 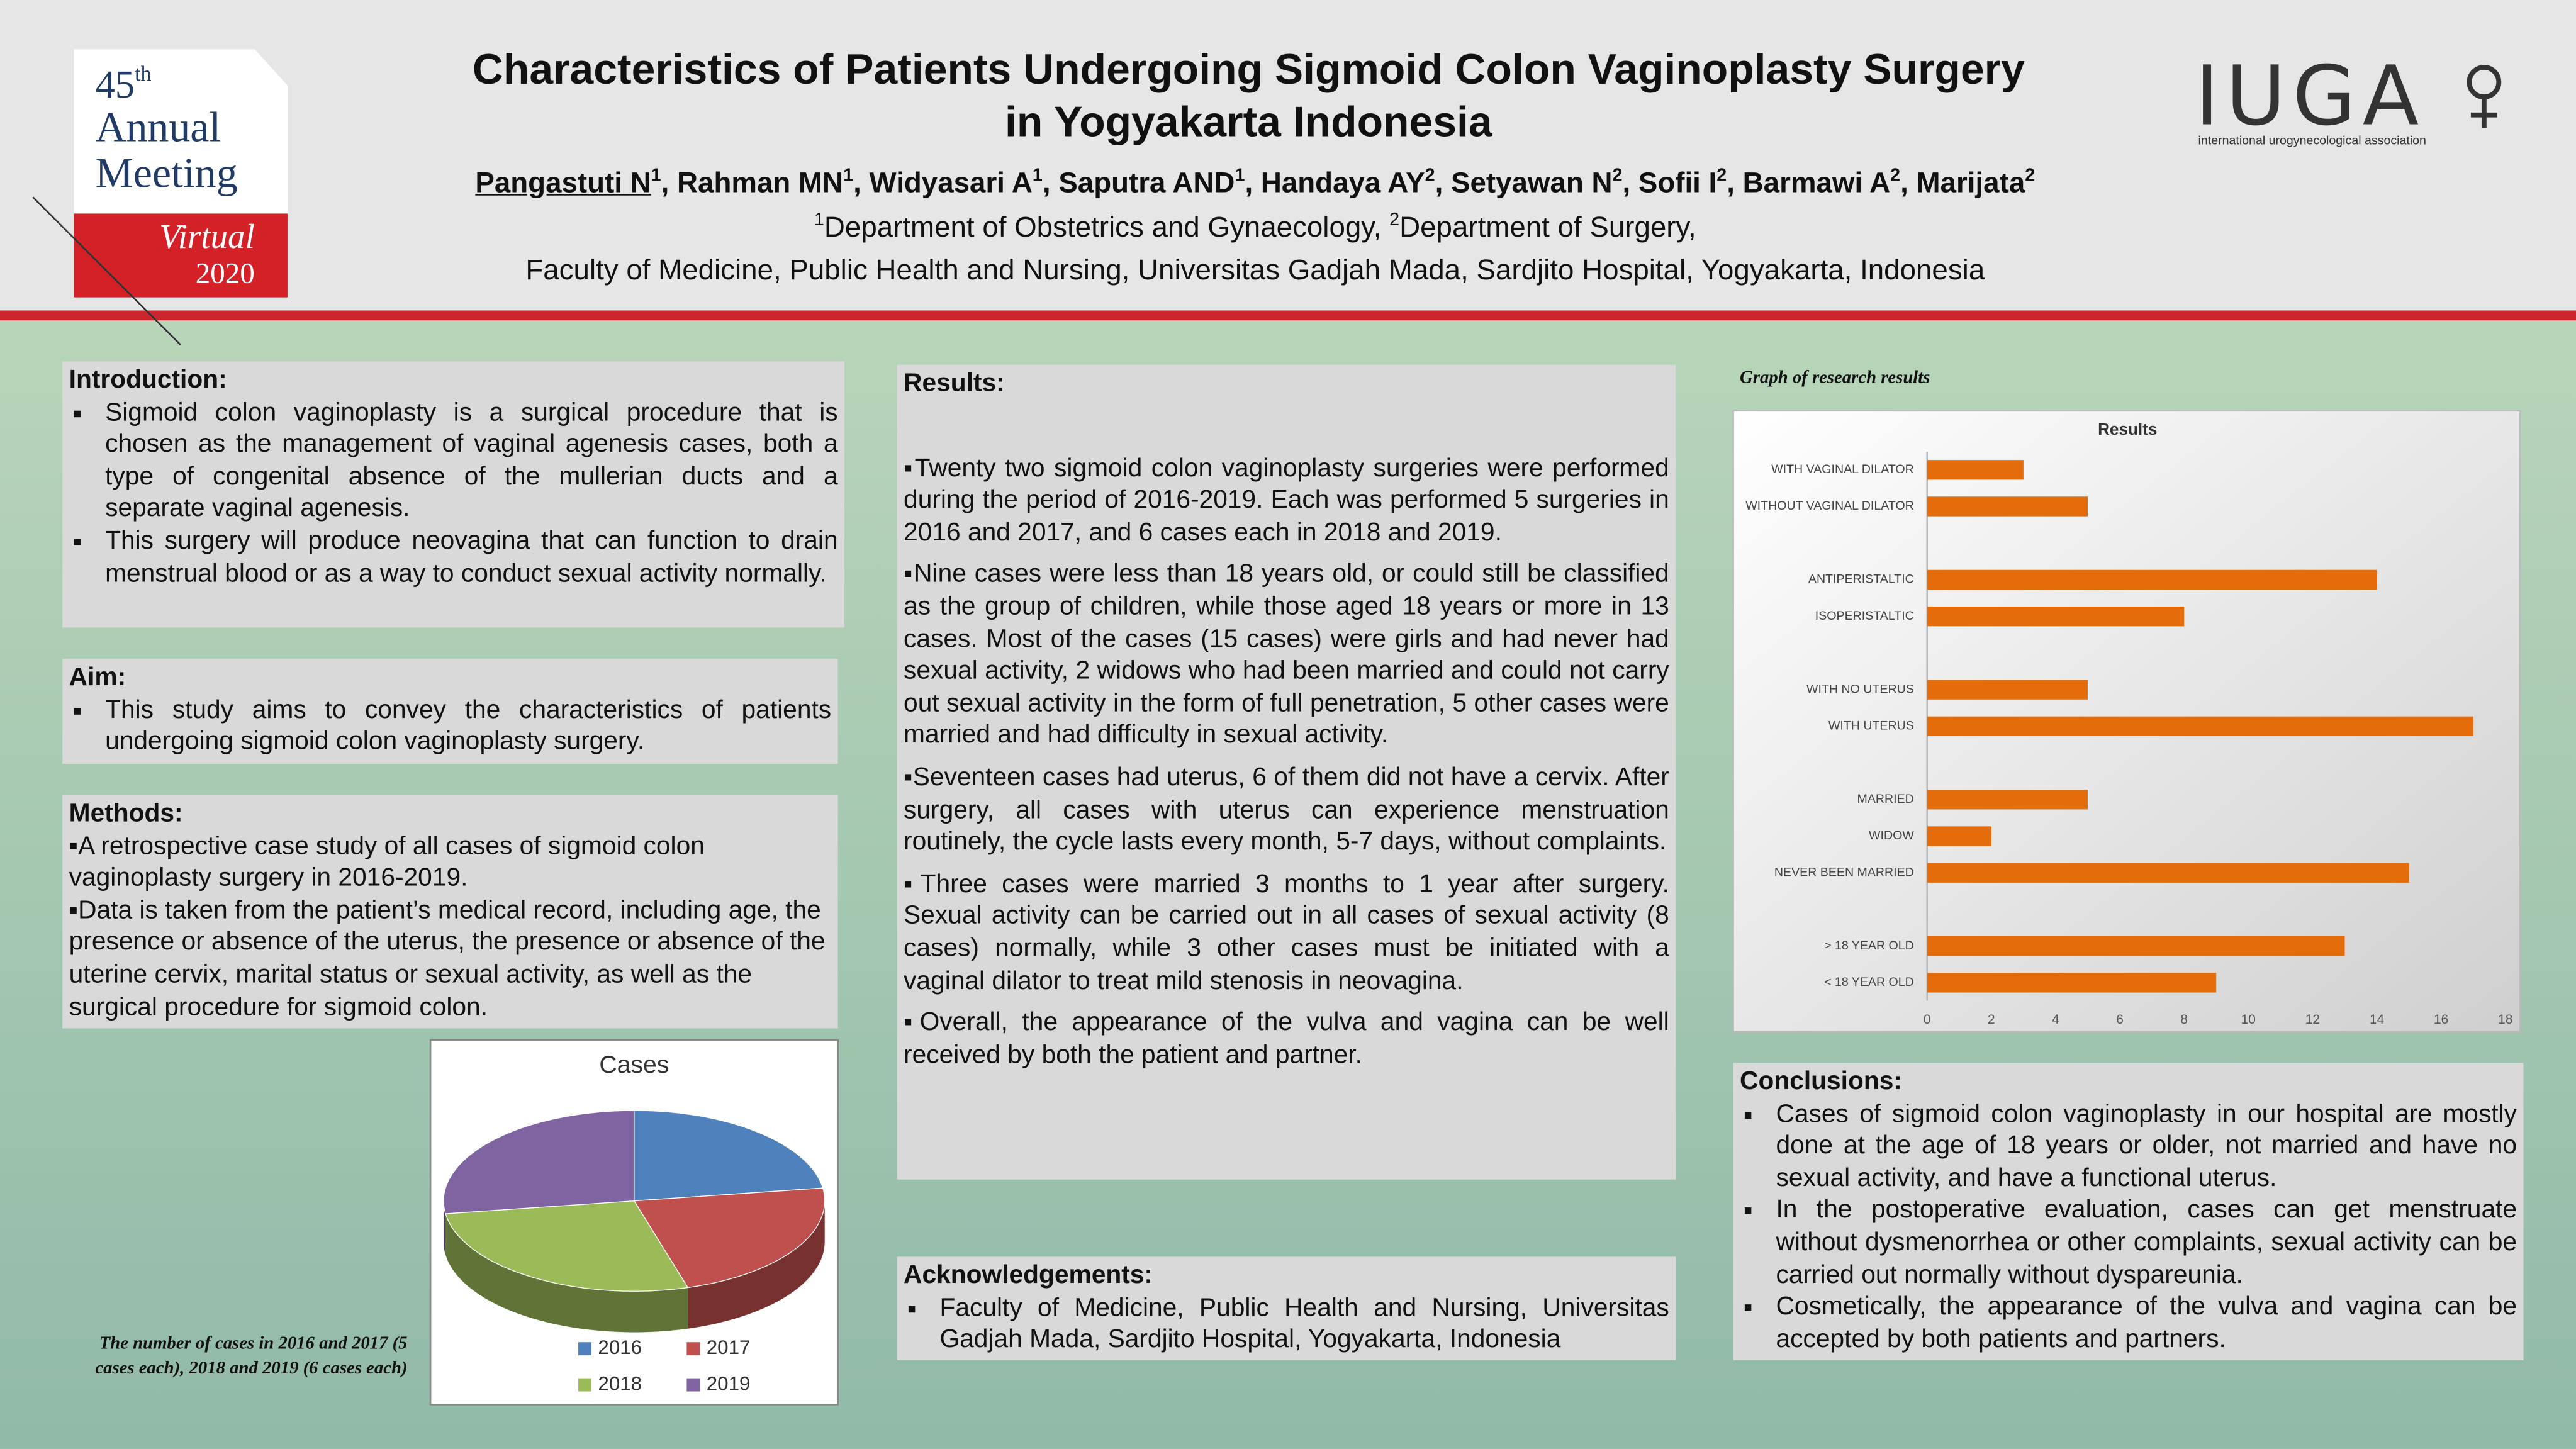 What do you see at coordinates (126, 814) in the screenshot?
I see `section-heading: Methods:` at bounding box center [126, 814].